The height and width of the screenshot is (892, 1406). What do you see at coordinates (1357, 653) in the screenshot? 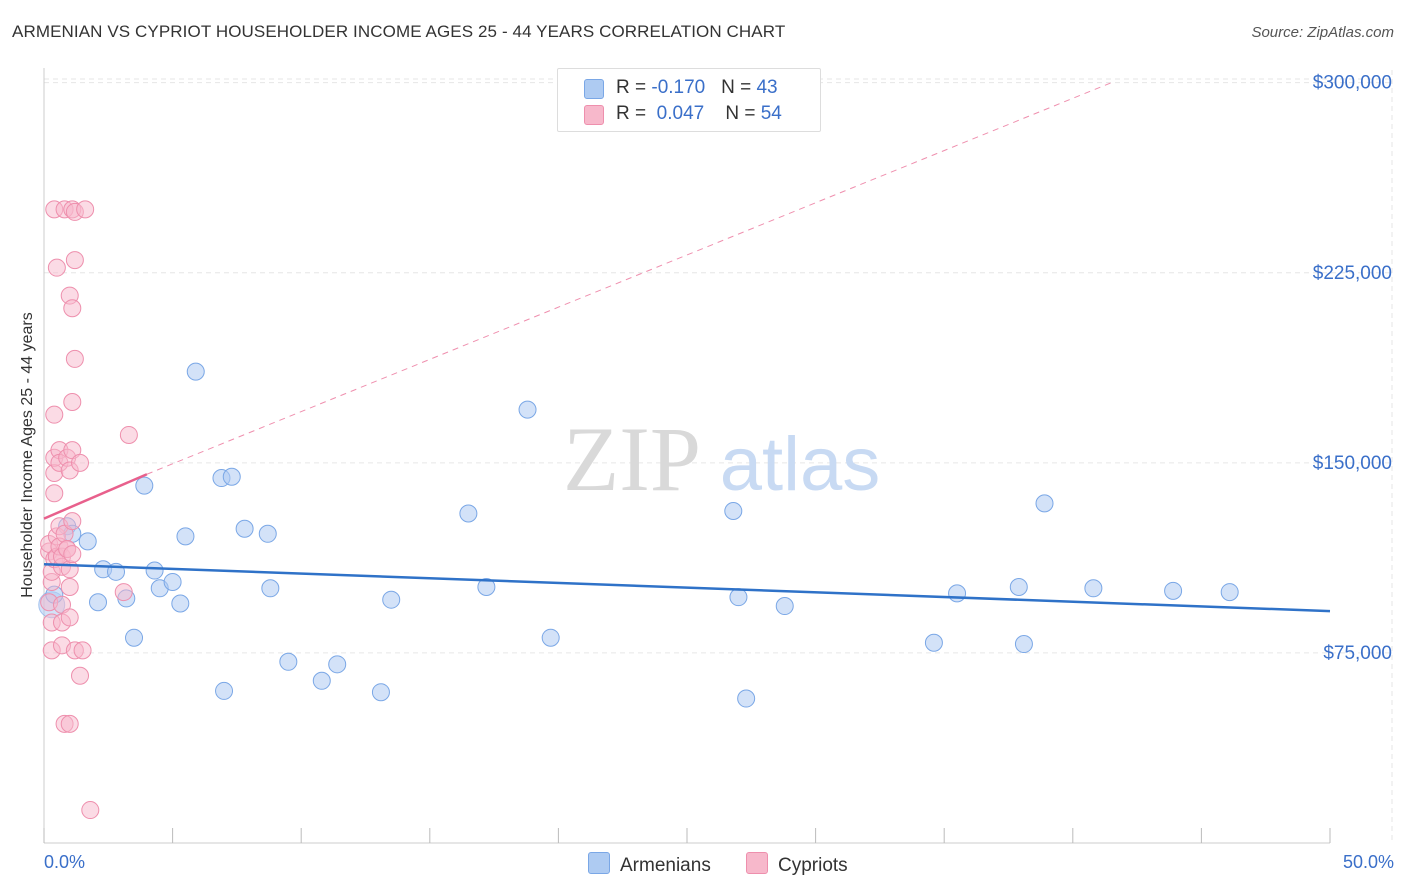
I see `y-tick-label: $75,000` at bounding box center [1357, 653].